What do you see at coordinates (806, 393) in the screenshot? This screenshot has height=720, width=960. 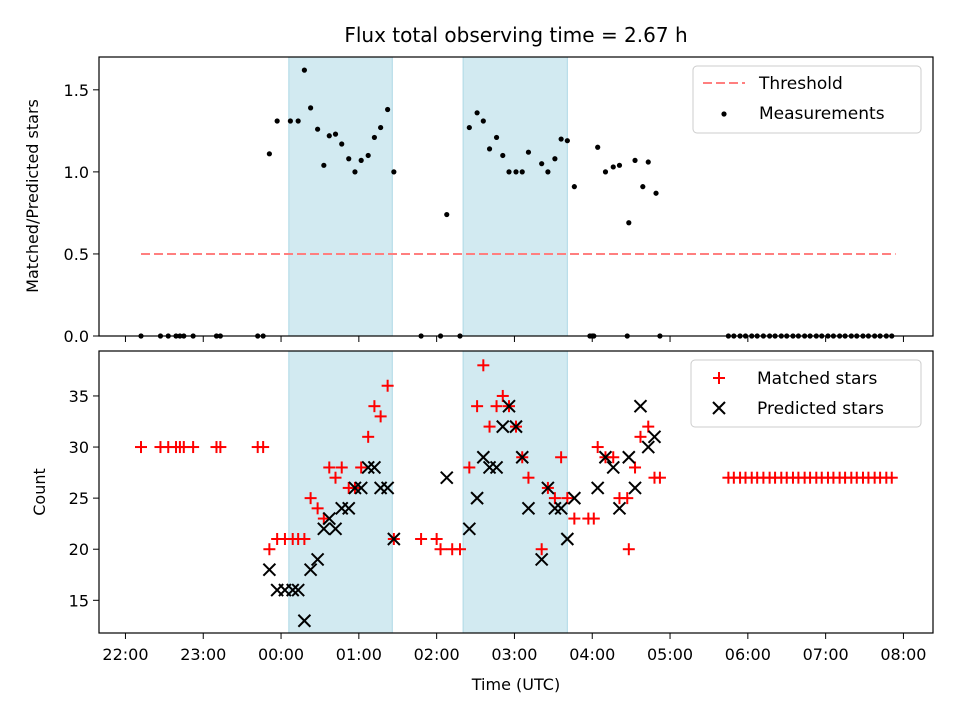 I see `count-plot-legend: Matched stars Predicted stars` at bounding box center [806, 393].